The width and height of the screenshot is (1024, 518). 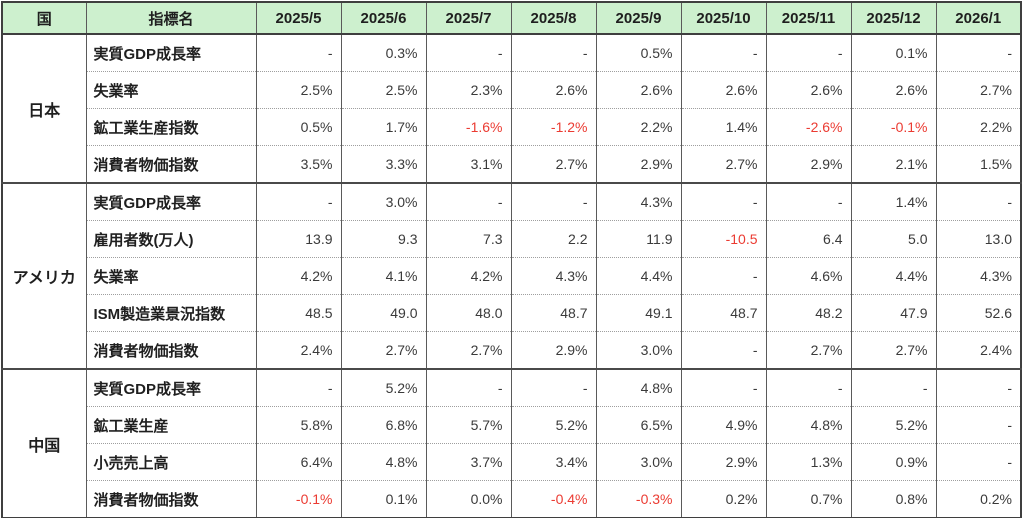 I want to click on value-cell: 3.1%, so click(x=468, y=164).